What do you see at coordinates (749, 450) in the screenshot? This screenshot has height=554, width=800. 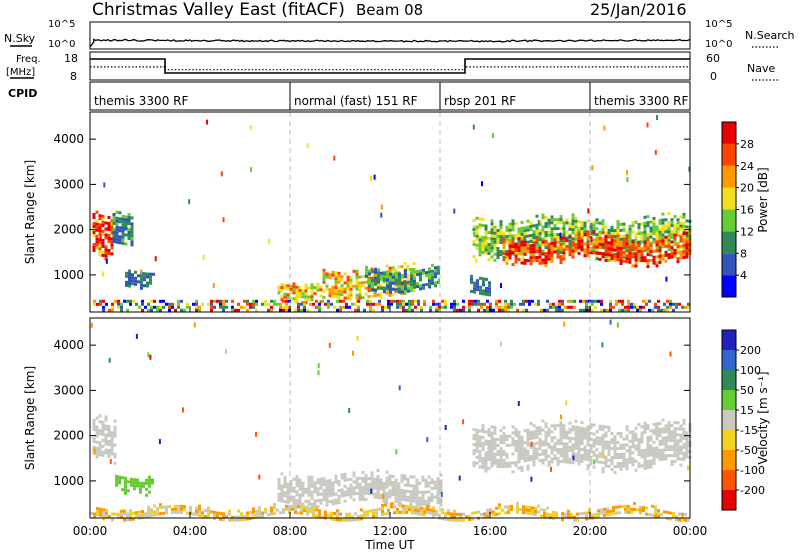 I see `velocity-colorbar-tick: -50` at bounding box center [749, 450].